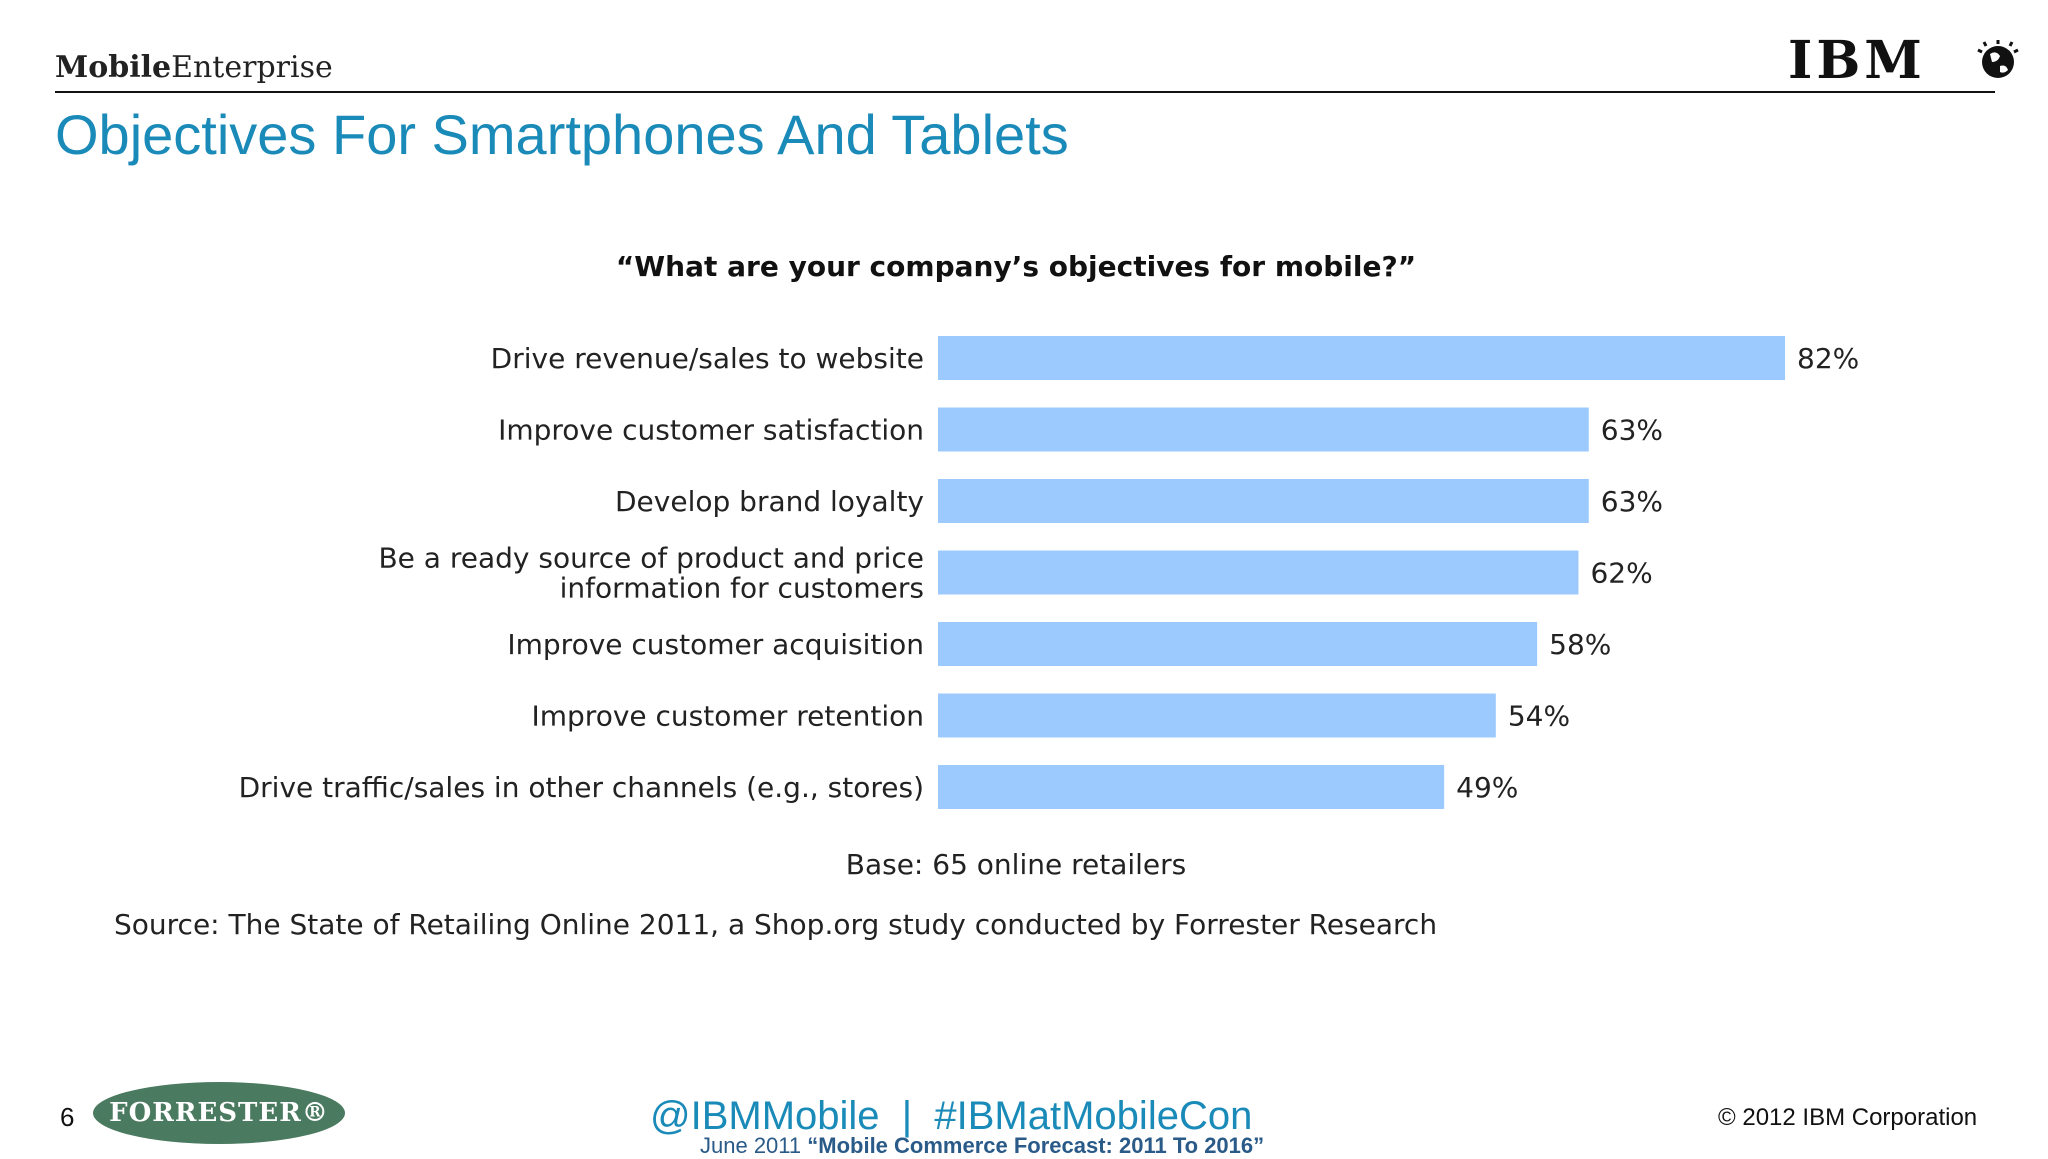 The image size is (2048, 1159). I want to click on globe-icon, so click(1998, 59).